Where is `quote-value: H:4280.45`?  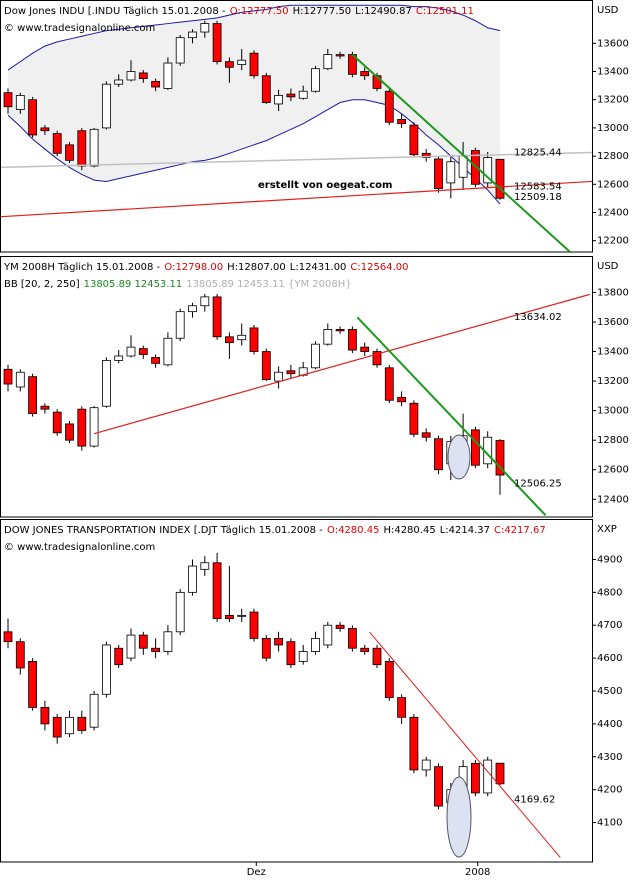 quote-value: H:4280.45 is located at coordinates (409, 530).